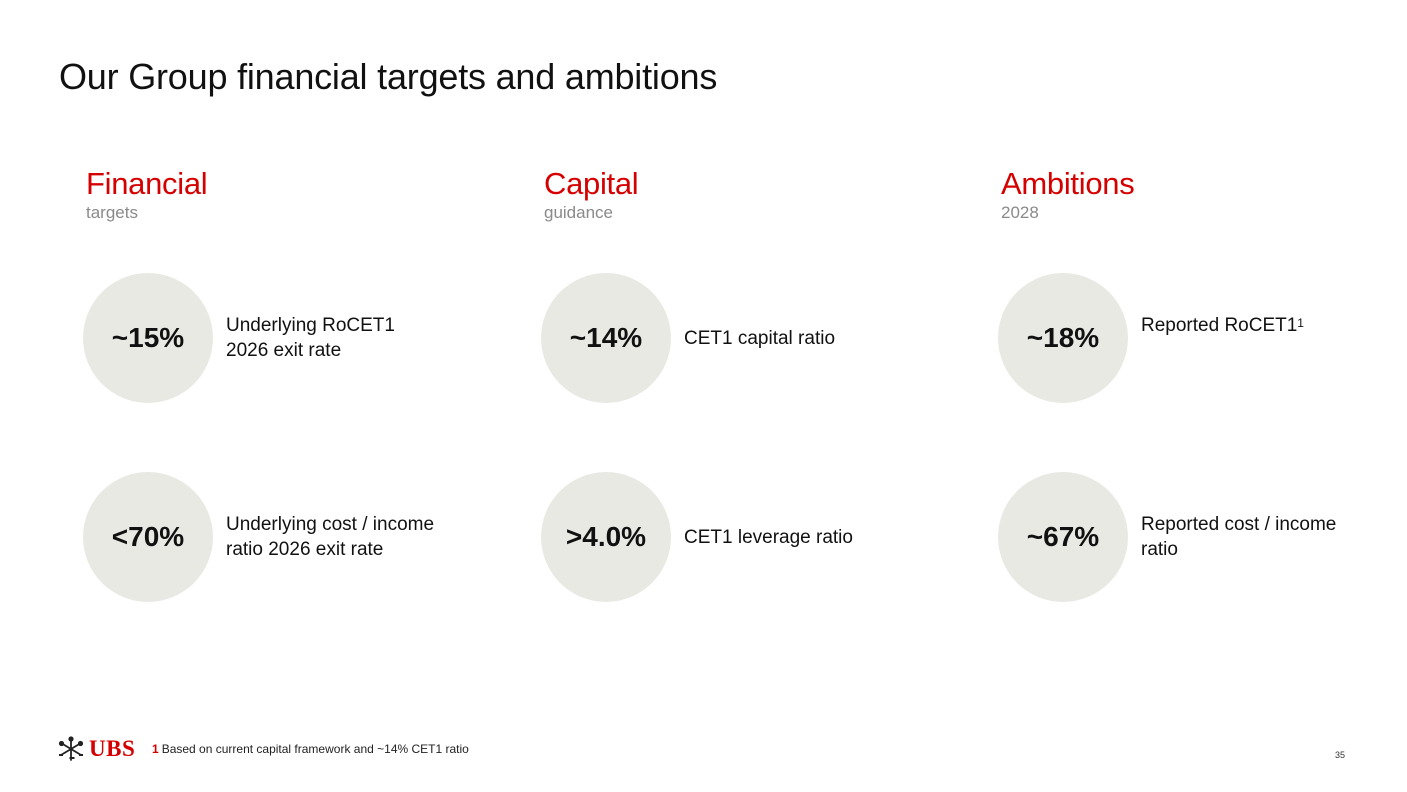 The width and height of the screenshot is (1407, 792). Describe the element at coordinates (155, 749) in the screenshot. I see `footnote-number: 1` at that location.